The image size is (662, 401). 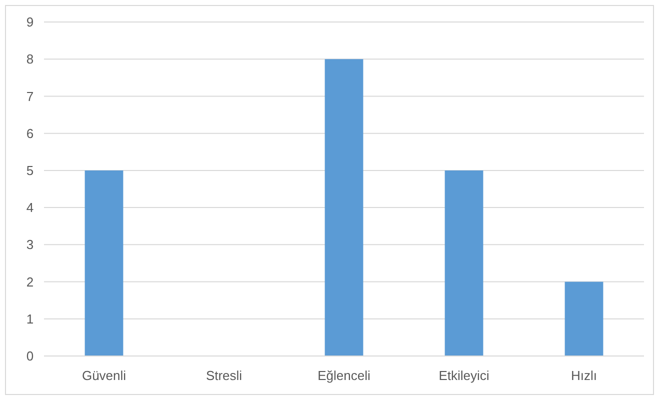 I want to click on y-tick-label: 9, so click(x=30, y=22).